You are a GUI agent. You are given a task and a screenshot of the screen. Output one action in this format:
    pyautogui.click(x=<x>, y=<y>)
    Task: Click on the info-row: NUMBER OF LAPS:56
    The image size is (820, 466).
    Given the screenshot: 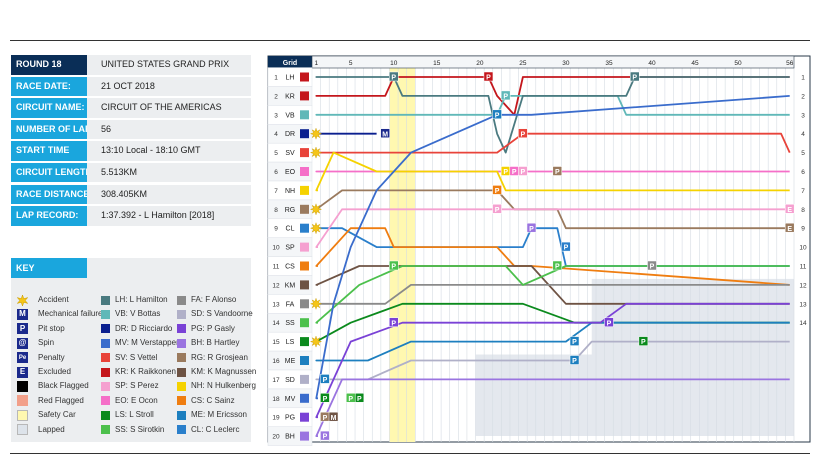 What is the action you would take?
    pyautogui.click(x=131, y=129)
    